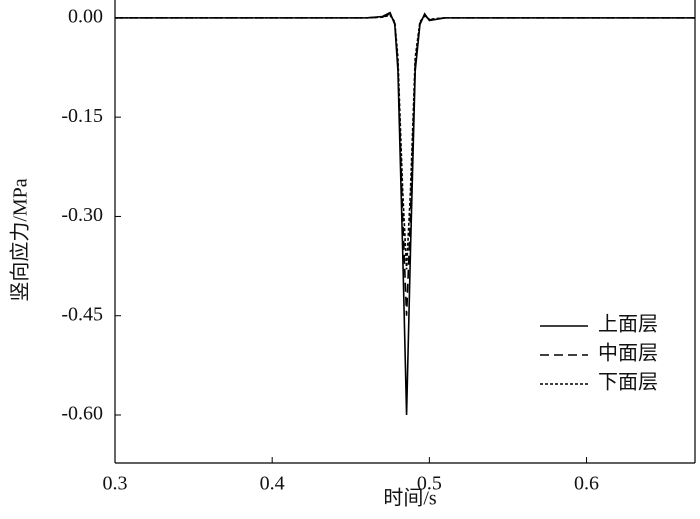  Describe the element at coordinates (586, 484) in the screenshot. I see `x-tick-label: 0.6` at that location.